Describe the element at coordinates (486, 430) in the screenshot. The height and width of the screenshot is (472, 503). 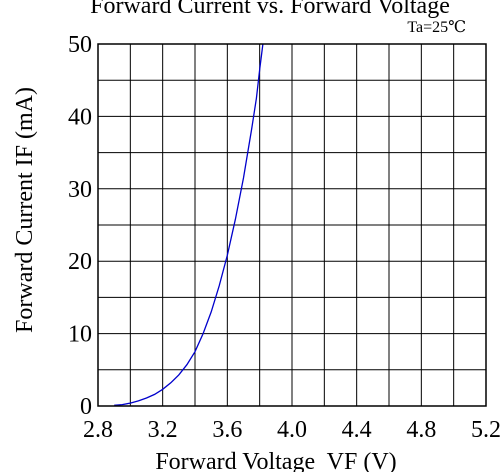
I see `x-tick-label: 5.2` at that location.